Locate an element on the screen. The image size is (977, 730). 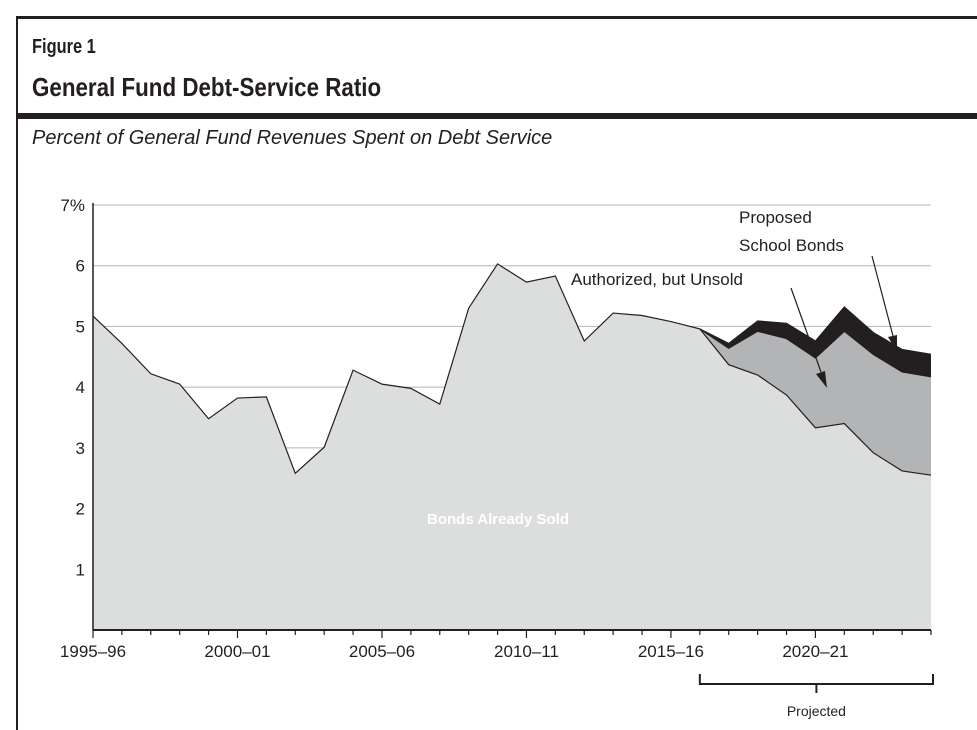
projected-bracket is located at coordinates (816, 679).